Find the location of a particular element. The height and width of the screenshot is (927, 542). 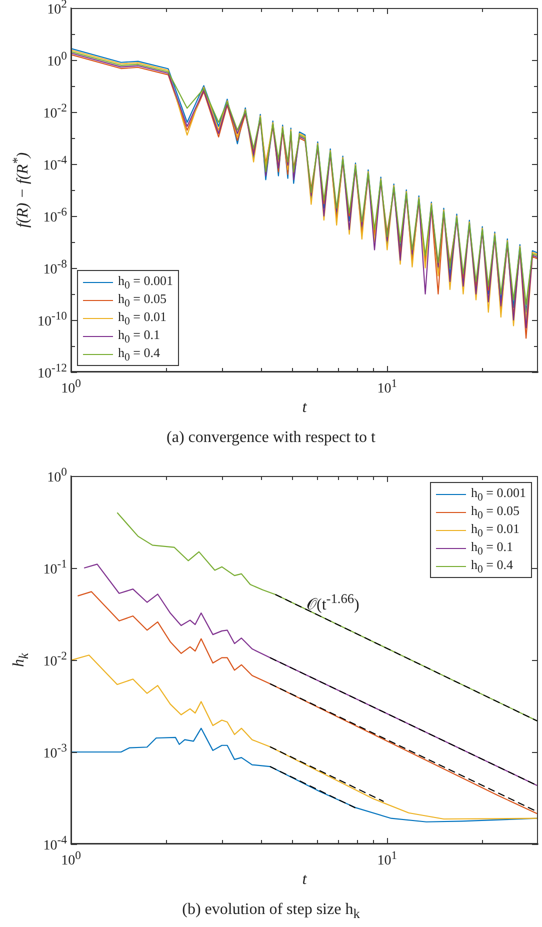

y-tick-label: 10$^{-1}$ is located at coordinates (55, 568).